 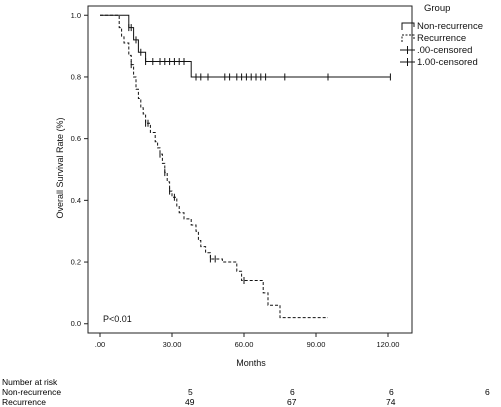 I want to click on x-axis-label: Months, so click(x=251, y=363).